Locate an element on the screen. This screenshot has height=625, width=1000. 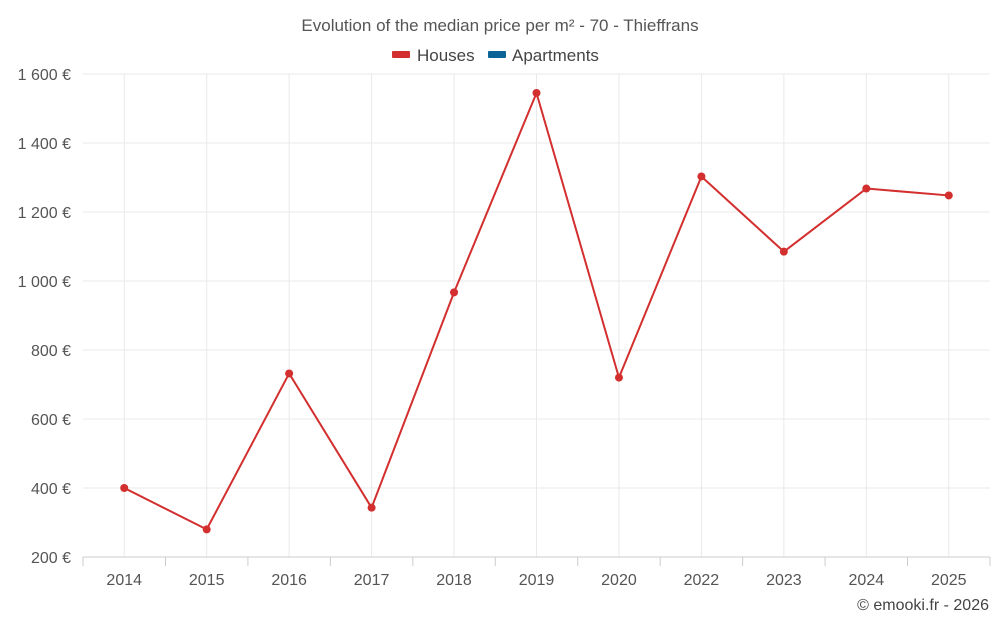
legend-label-apartments: Apartments is located at coordinates (555, 55).